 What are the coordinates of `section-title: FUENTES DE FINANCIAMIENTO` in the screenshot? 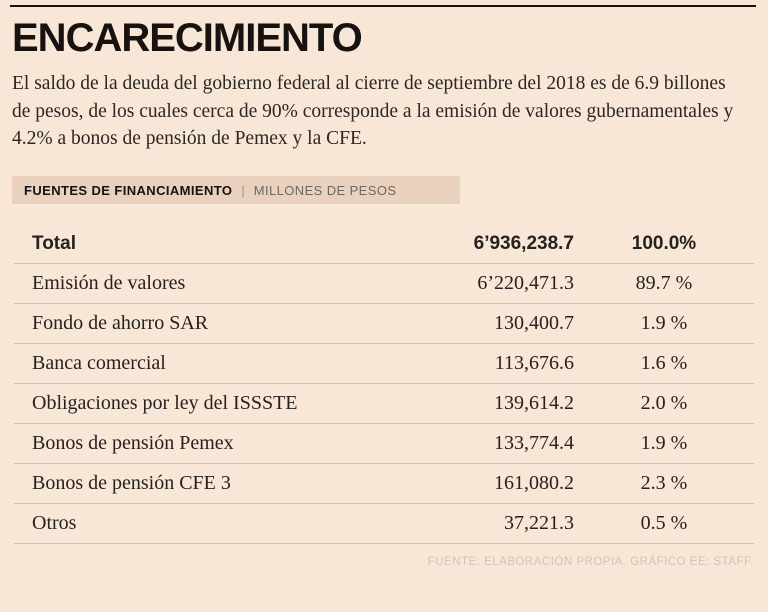 It's located at (128, 190).